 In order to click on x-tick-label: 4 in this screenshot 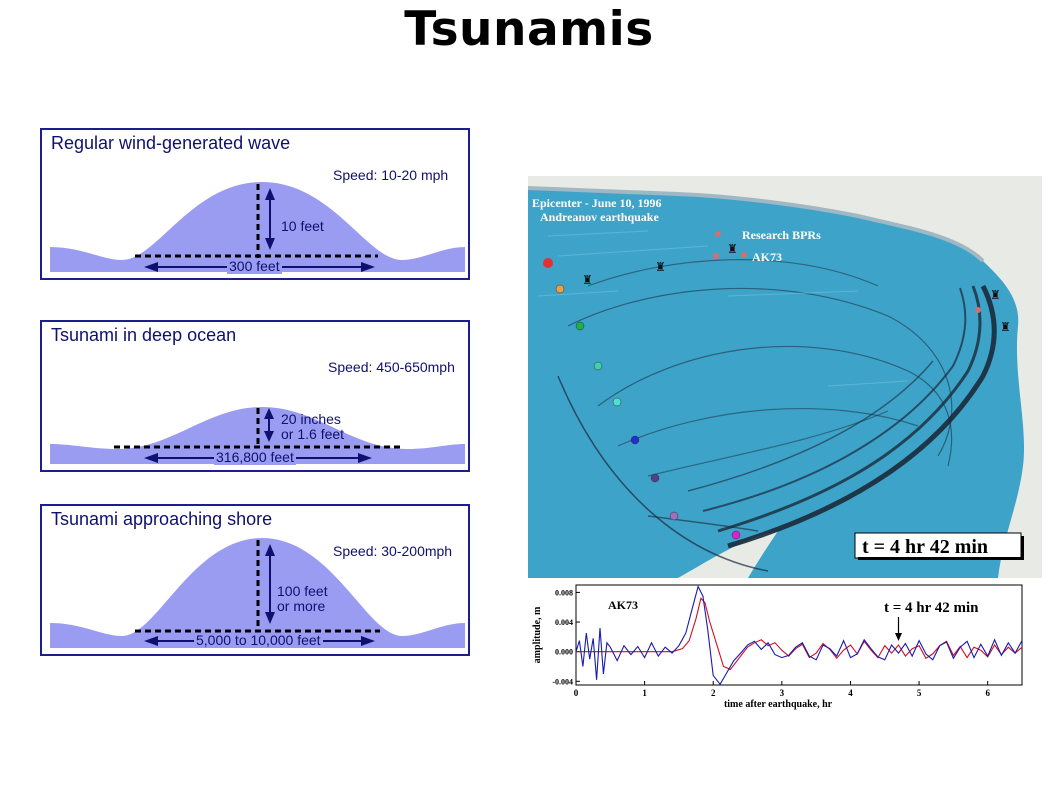, I will do `click(850, 693)`.